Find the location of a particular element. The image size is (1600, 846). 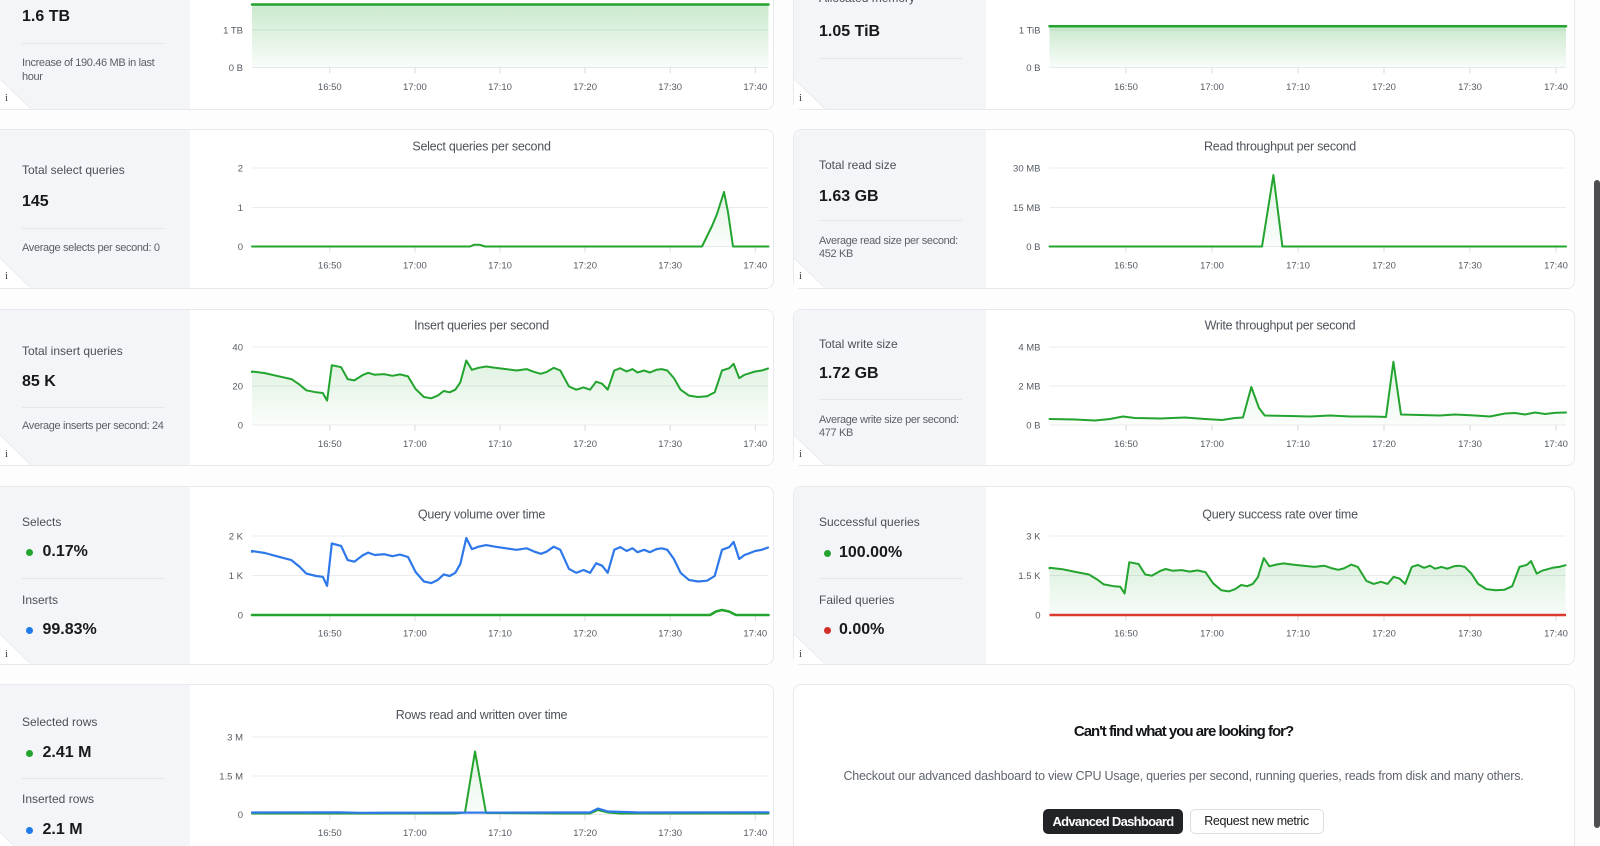

svg-text: 1 K is located at coordinates (236, 576).